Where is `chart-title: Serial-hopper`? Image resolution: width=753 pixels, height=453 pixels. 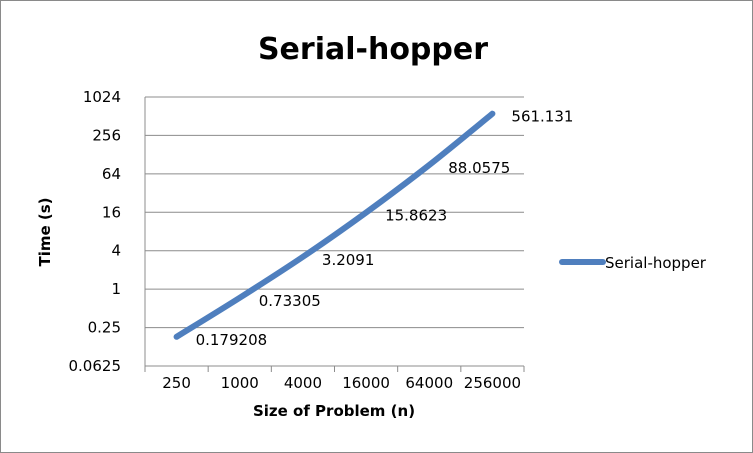 chart-title: Serial-hopper is located at coordinates (373, 49).